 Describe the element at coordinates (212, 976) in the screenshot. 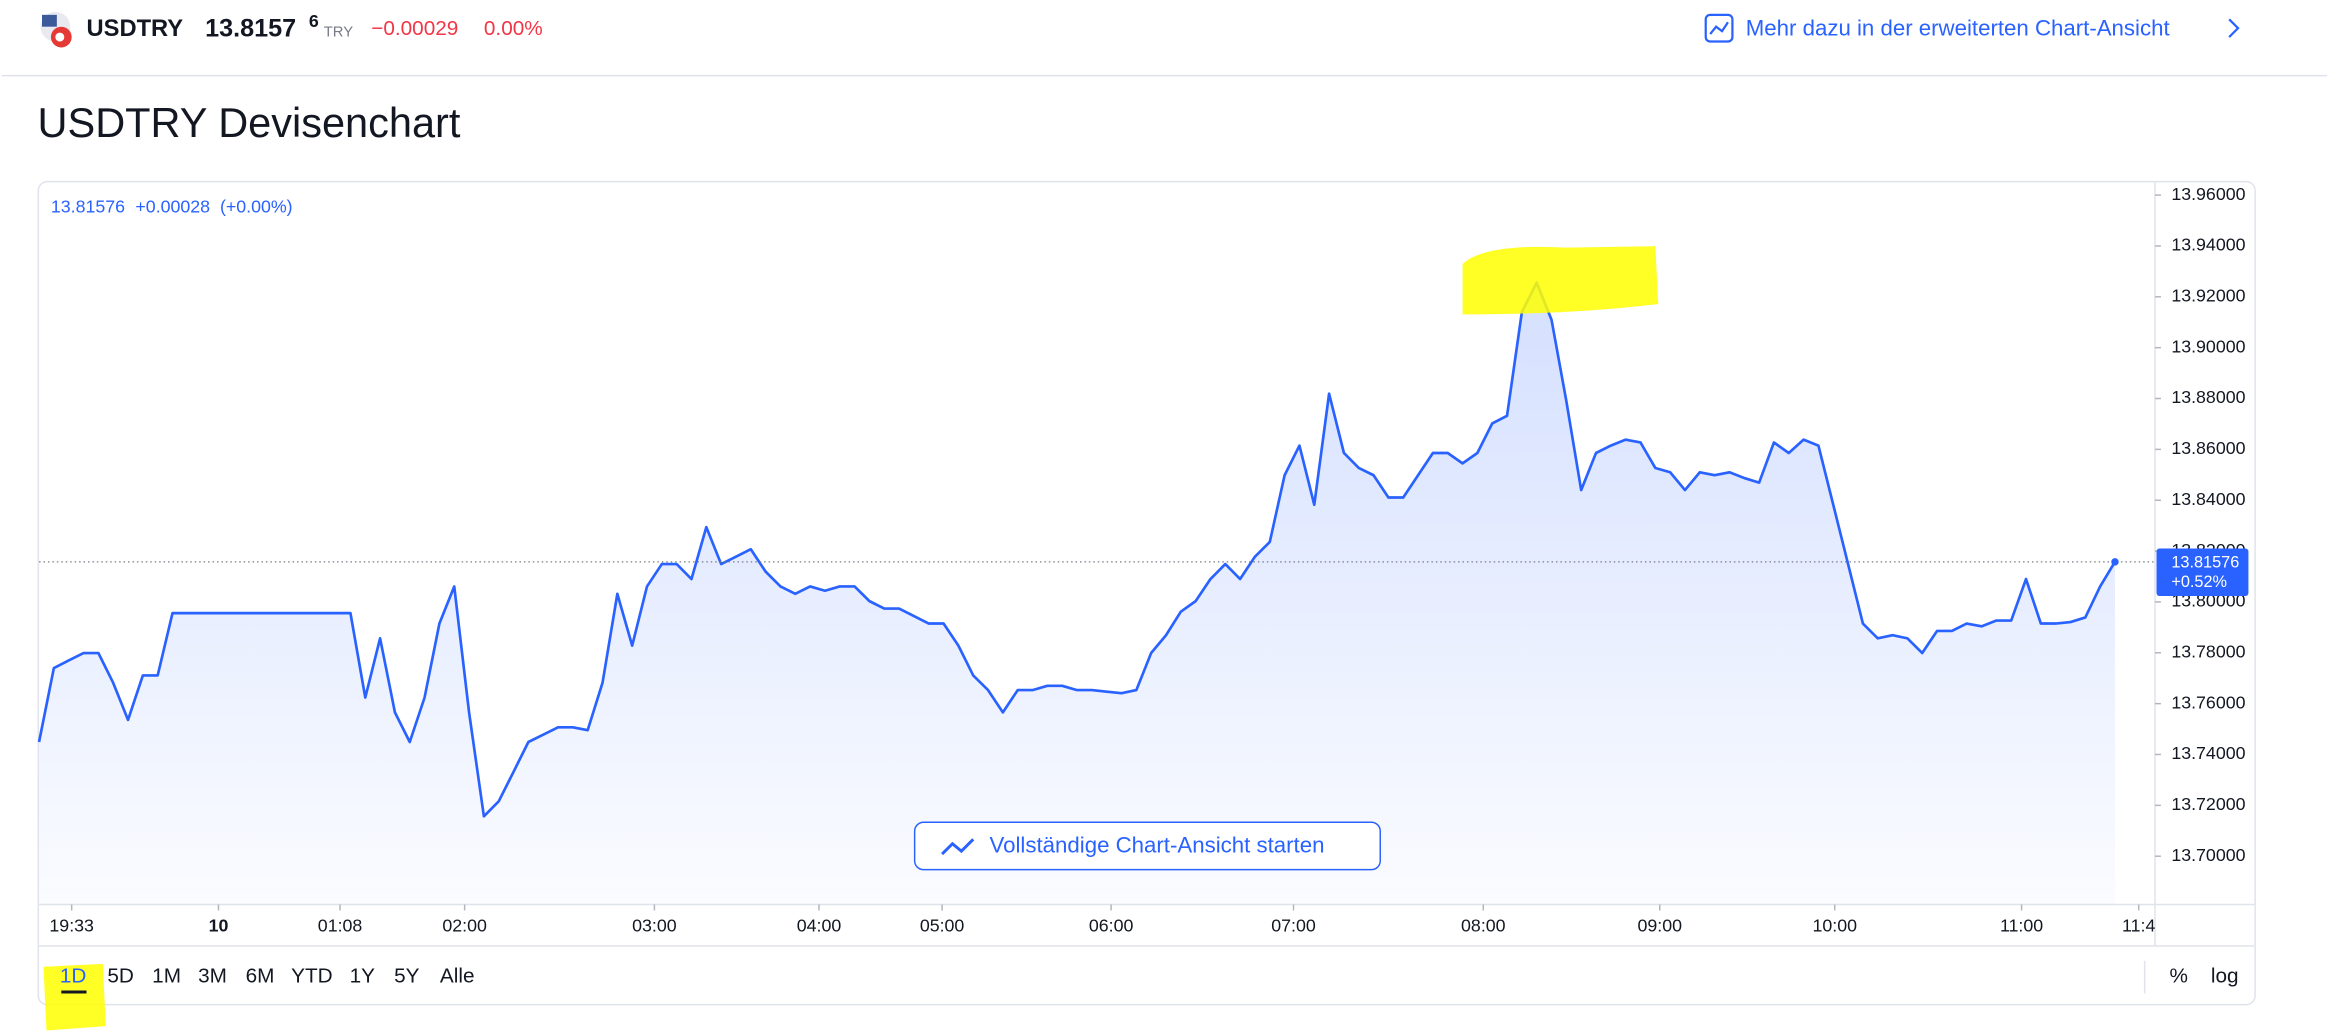

I see `range-button: 3M` at that location.